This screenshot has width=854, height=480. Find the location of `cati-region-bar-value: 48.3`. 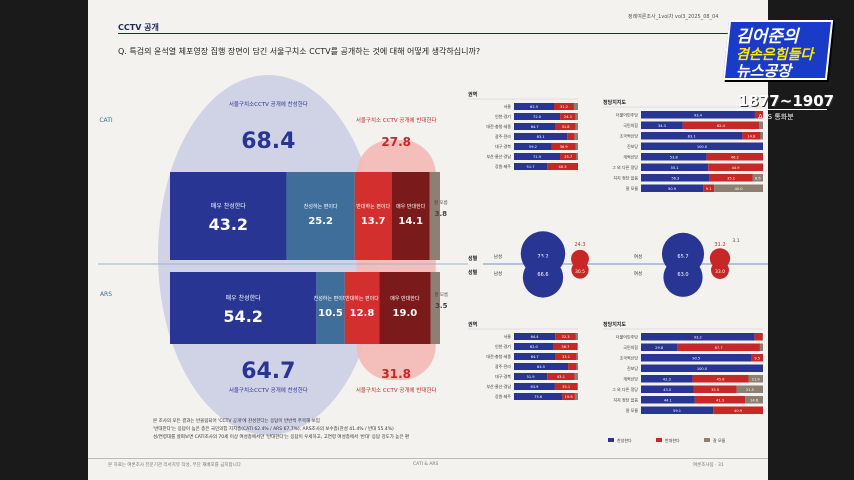

cati-region-bar-value: 48.3 is located at coordinates (563, 167).